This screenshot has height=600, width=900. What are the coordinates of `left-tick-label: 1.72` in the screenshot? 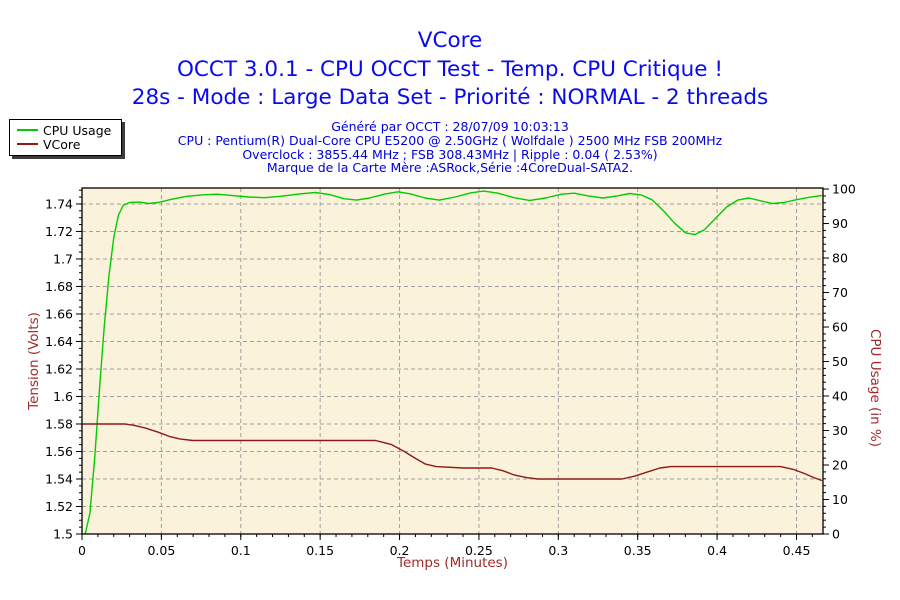 It's located at (59, 231).